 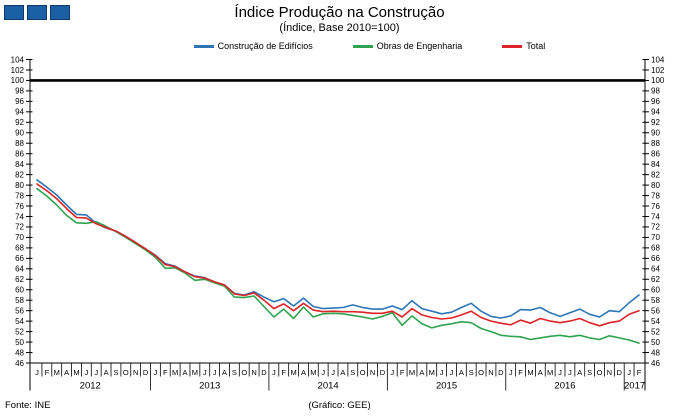 I want to click on svg-text: 68, so click(x=655, y=248).